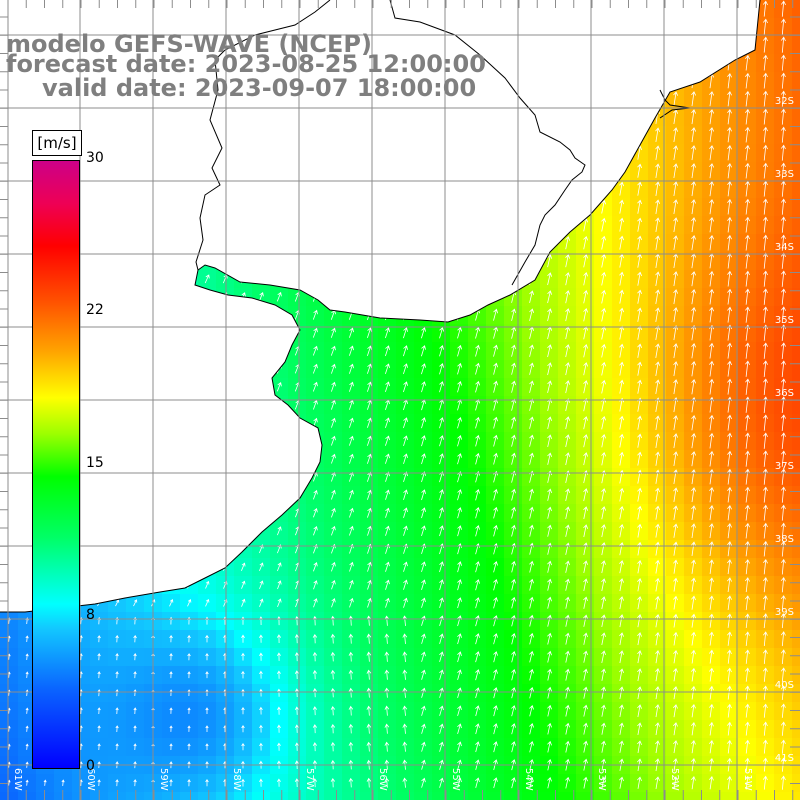  I want to click on longitude-label: 53W, so click(601, 779).